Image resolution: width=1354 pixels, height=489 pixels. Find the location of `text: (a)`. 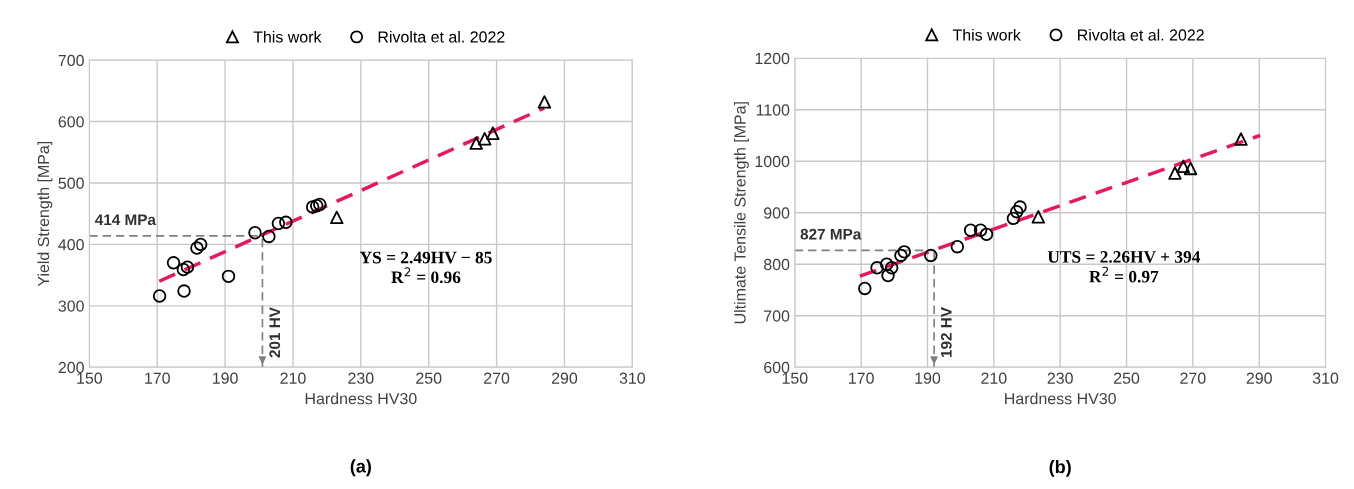

text: (a) is located at coordinates (360, 468).